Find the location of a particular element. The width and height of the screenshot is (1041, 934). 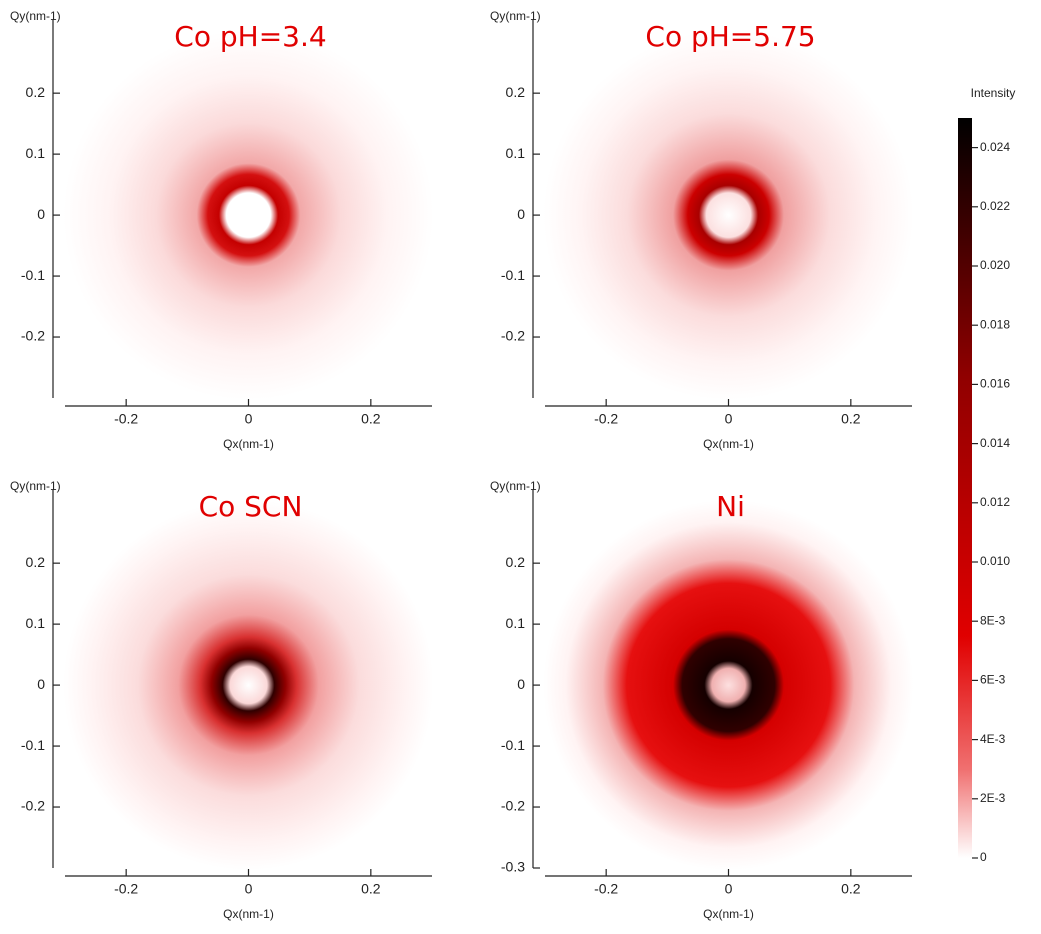

colorbar-tick-label: 0.020 is located at coordinates (995, 265).